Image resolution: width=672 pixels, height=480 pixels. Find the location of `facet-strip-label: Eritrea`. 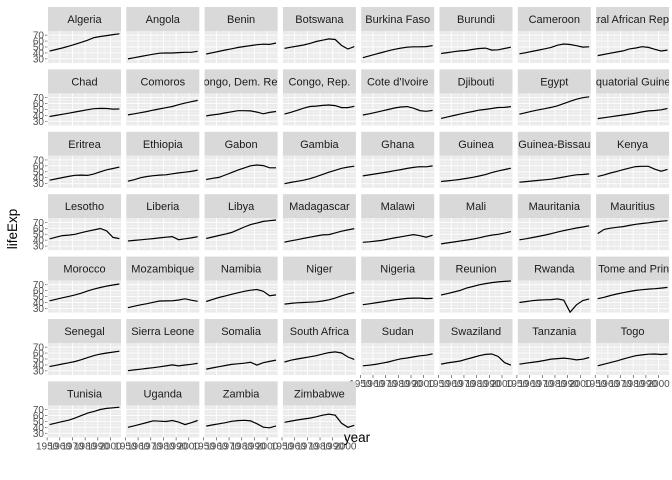

facet-strip-label: Eritrea is located at coordinates (84, 145).